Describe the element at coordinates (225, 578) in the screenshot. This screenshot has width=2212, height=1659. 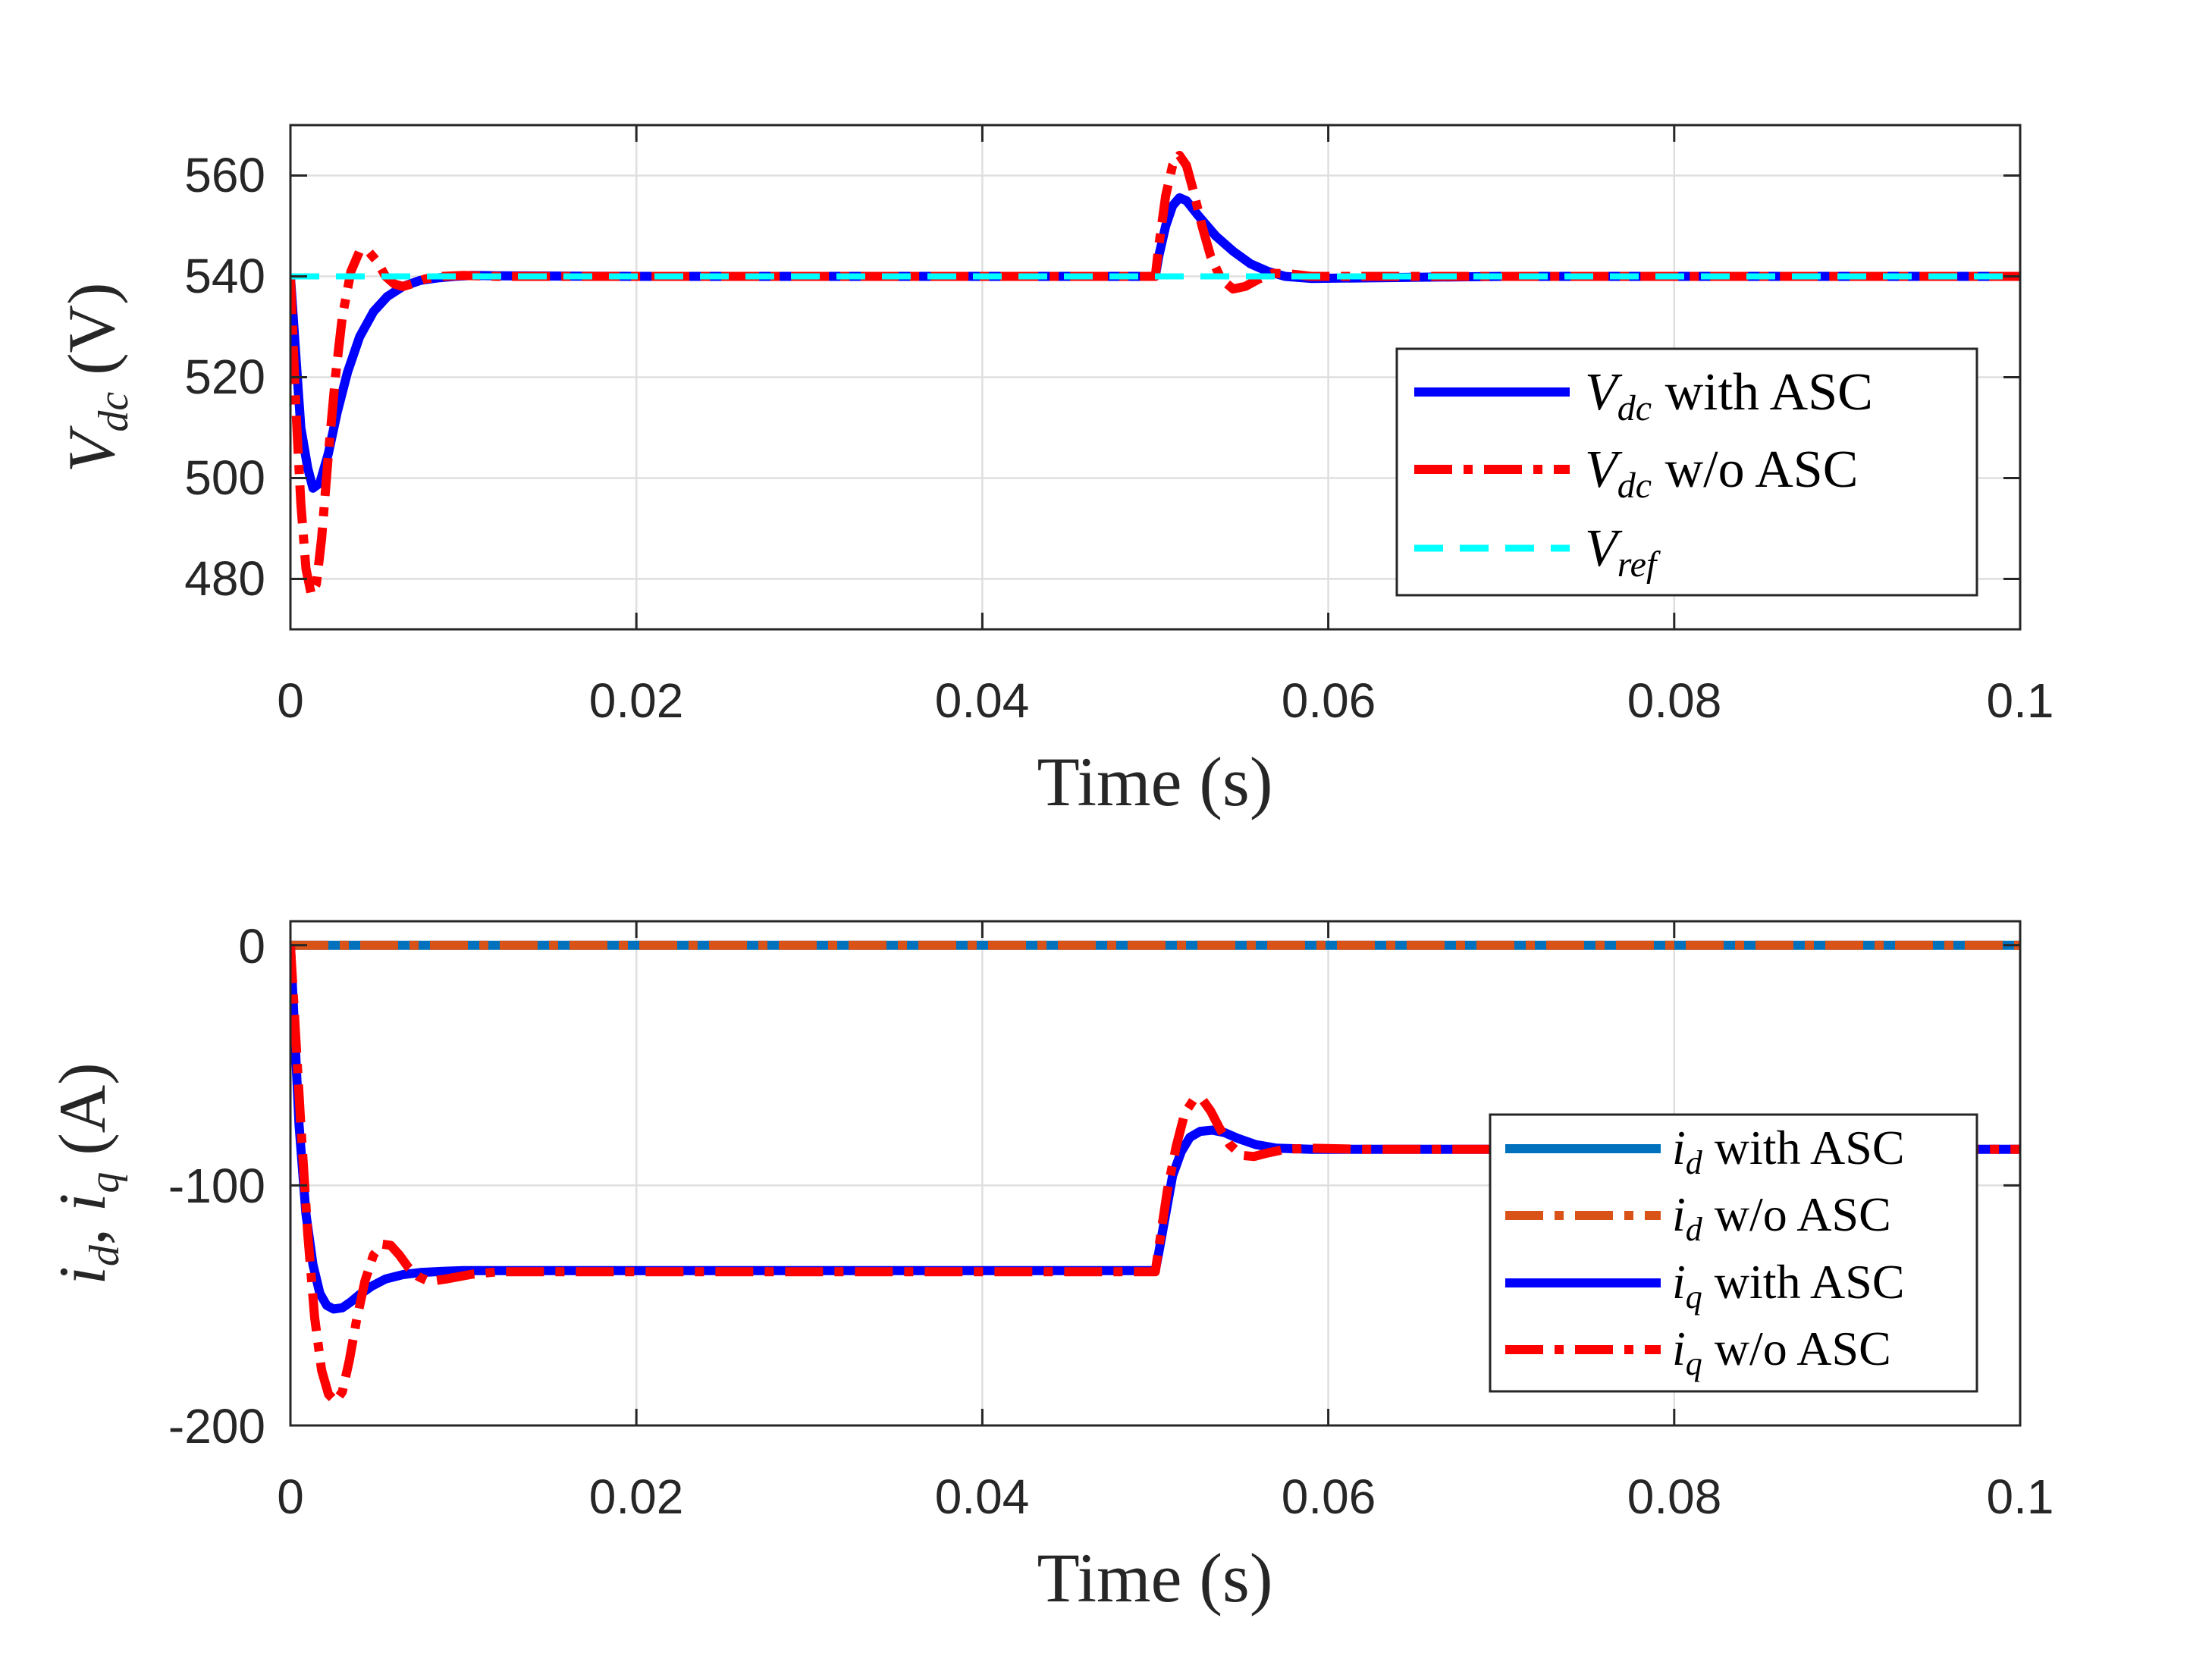
I see `y-tick-label: 480` at that location.